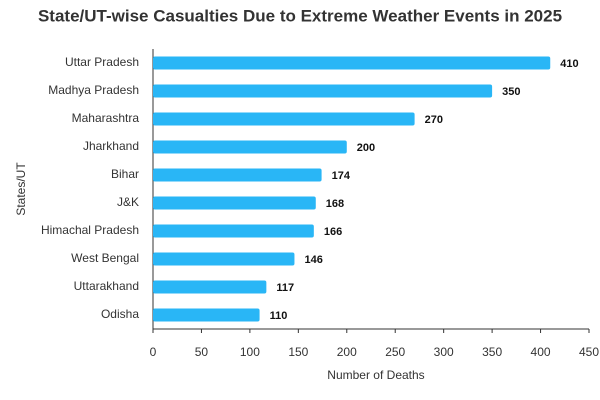 Image resolution: width=600 pixels, height=400 pixels. Describe the element at coordinates (102, 62) in the screenshot. I see `y-tick-label: Uttar Pradesh` at that location.